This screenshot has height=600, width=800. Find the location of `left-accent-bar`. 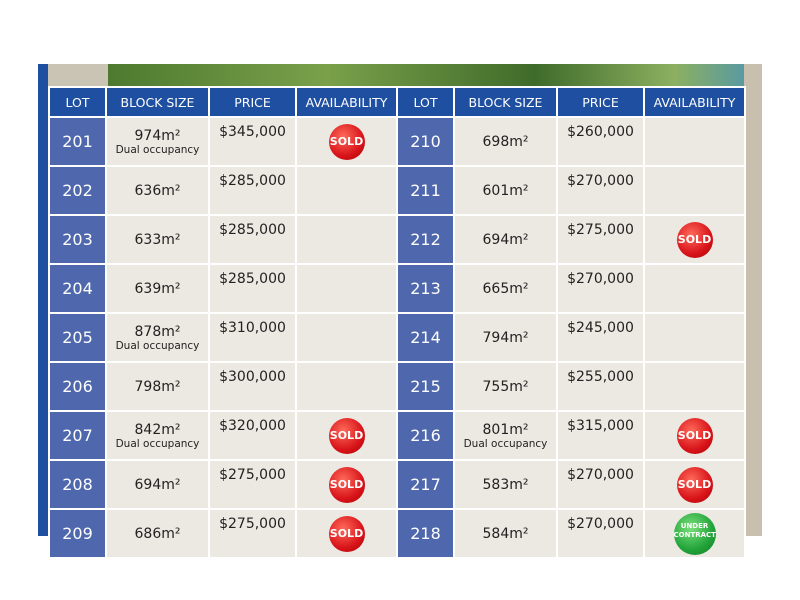

left-accent-bar is located at coordinates (43, 300).